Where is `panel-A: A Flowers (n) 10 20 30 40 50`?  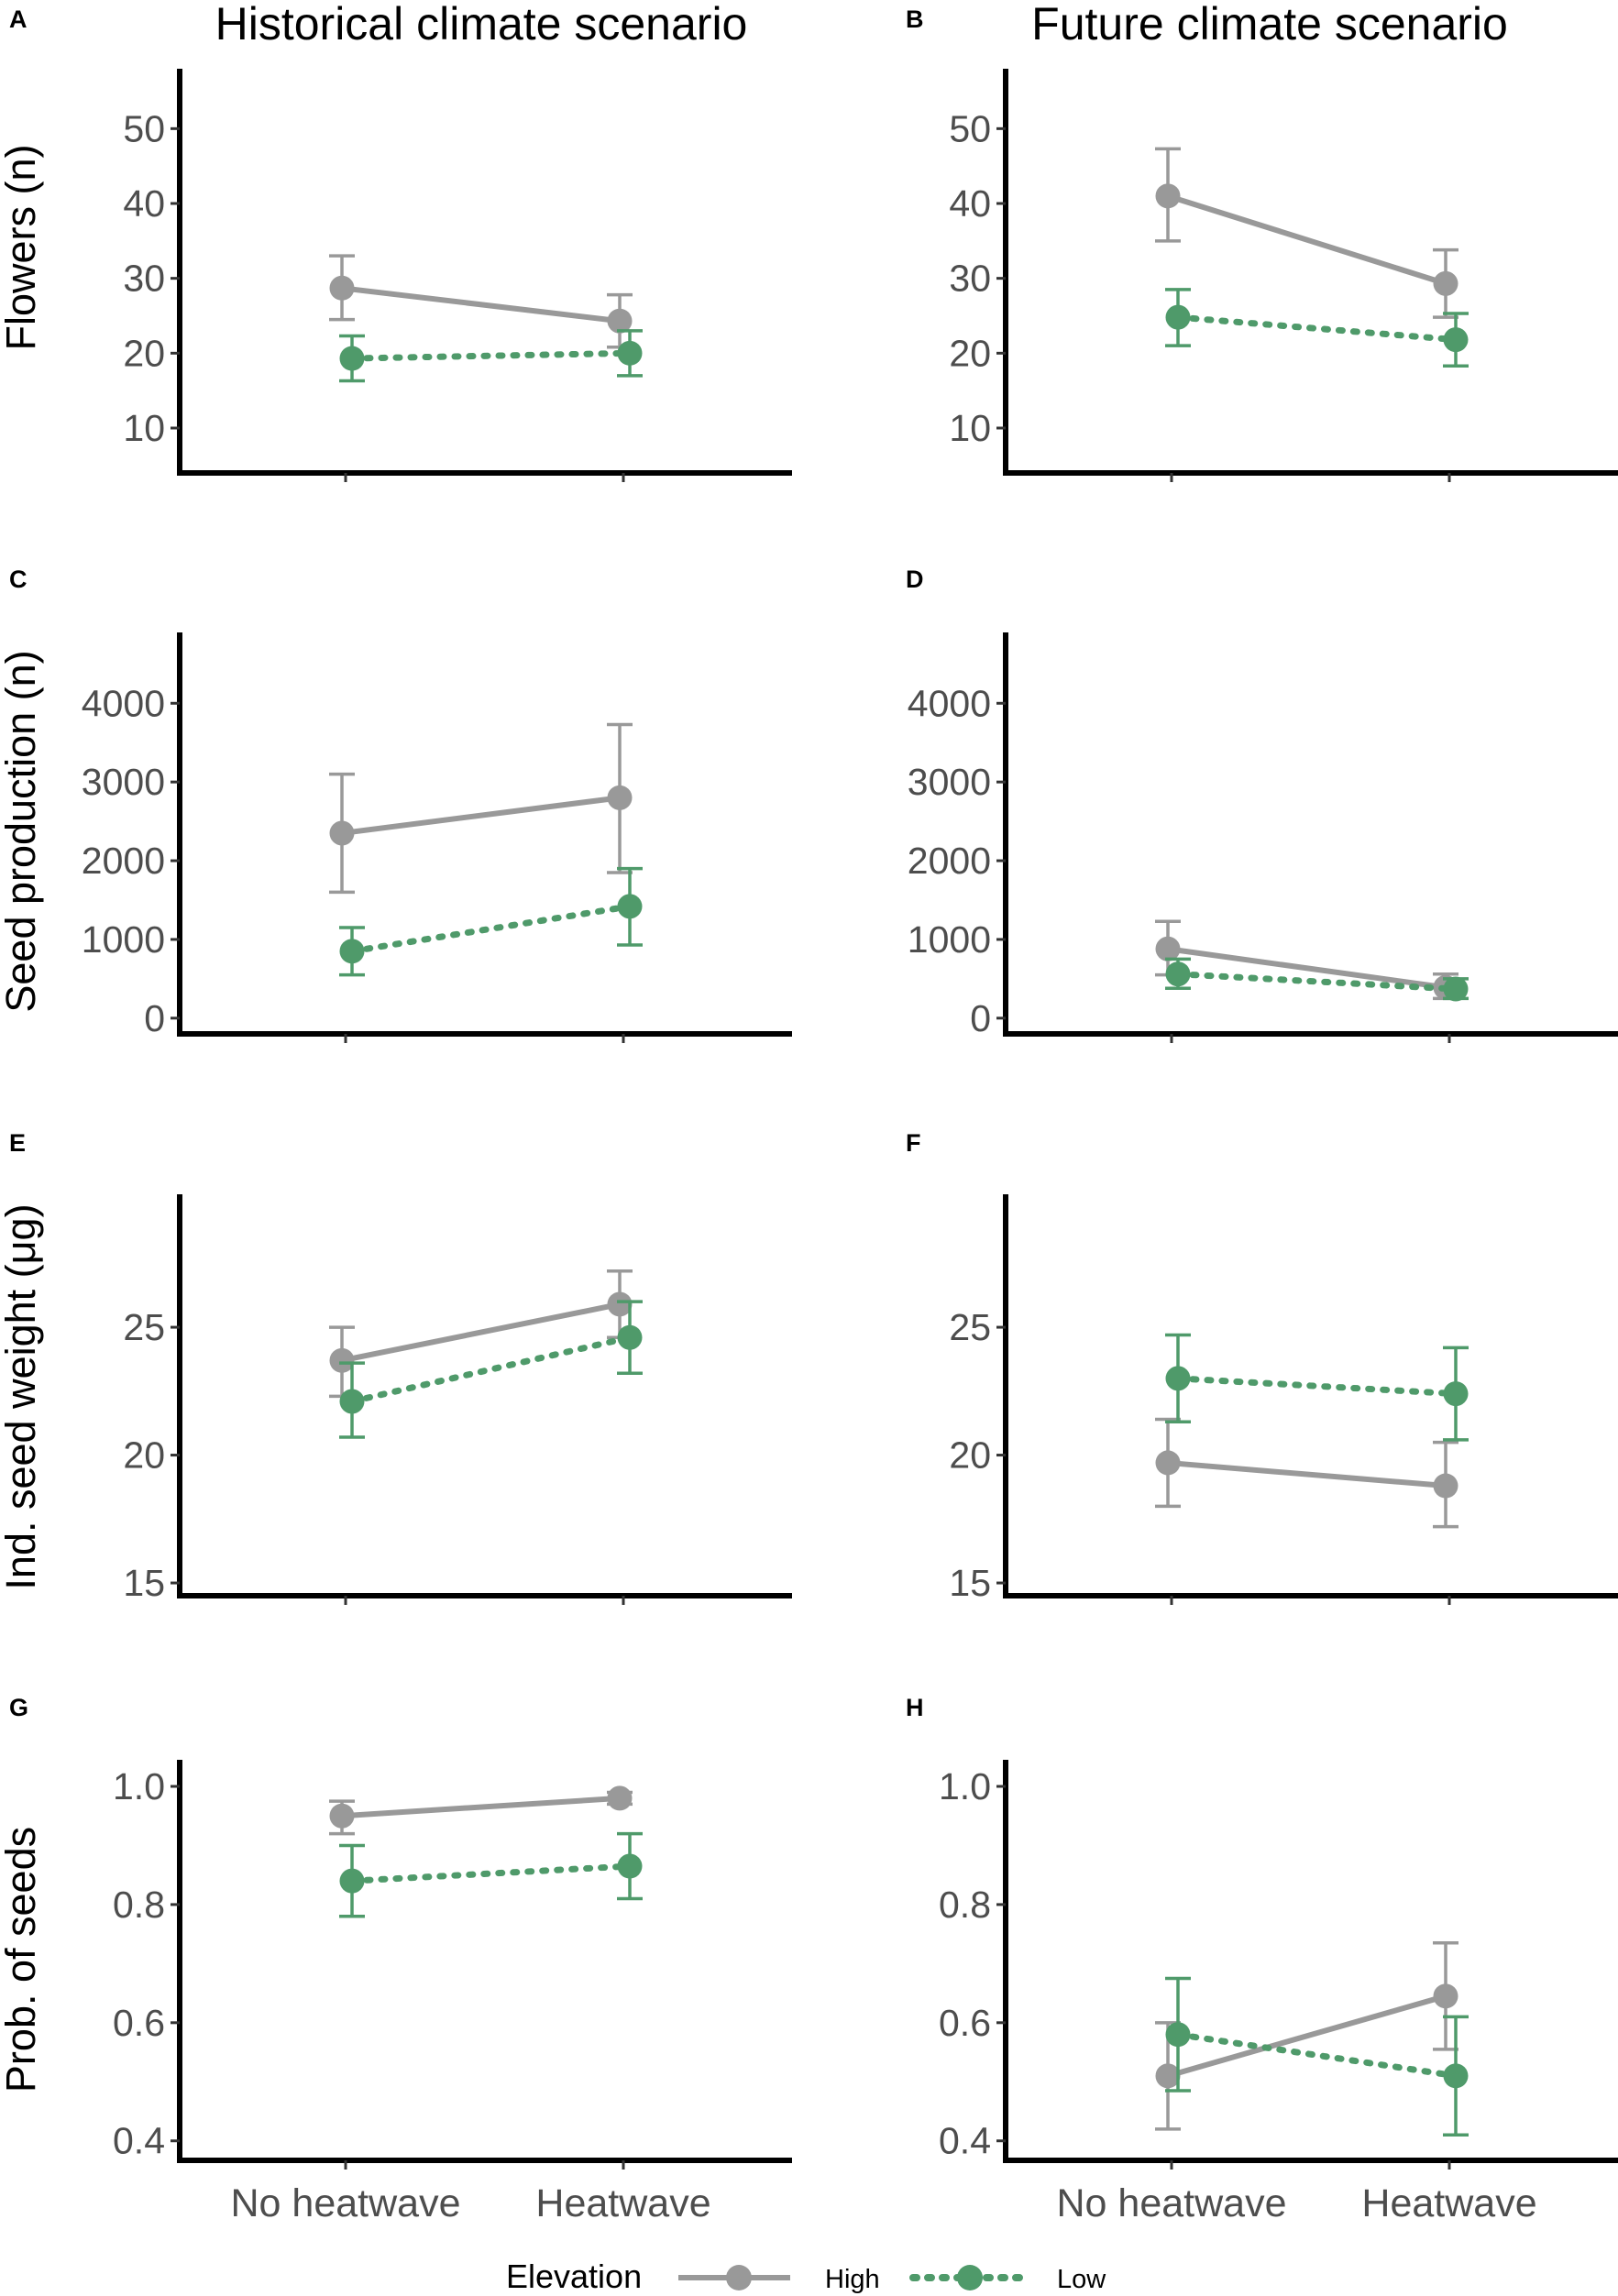
panel-A: A Flowers (n) 10 20 30 40 50 is located at coordinates (396, 243).